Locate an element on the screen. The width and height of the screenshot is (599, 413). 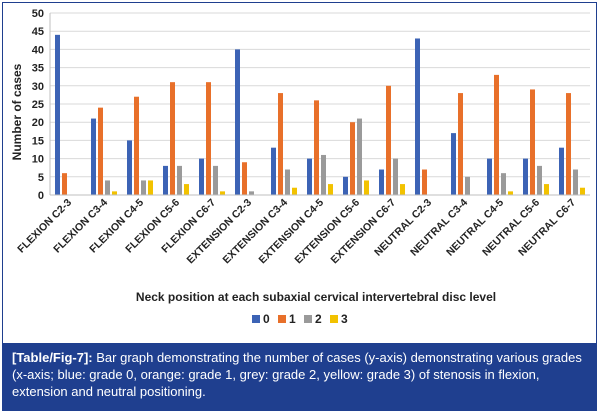
x-category-label: EXTENSION C5-6 is located at coordinates (328, 232).